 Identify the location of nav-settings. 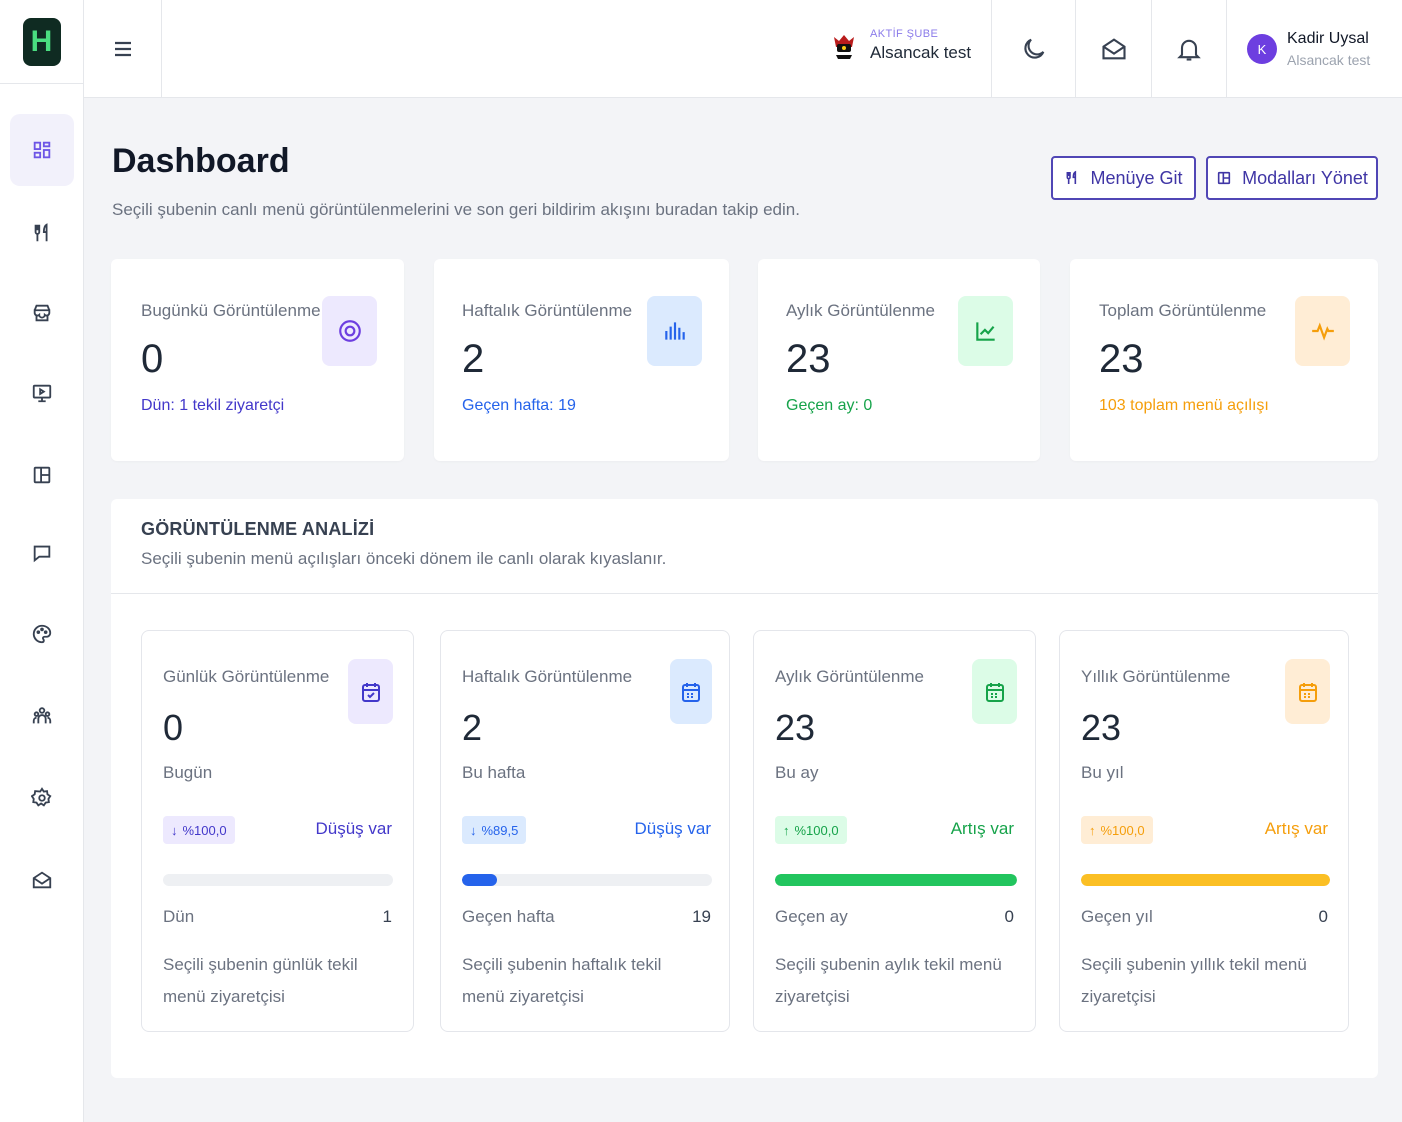
(42, 798).